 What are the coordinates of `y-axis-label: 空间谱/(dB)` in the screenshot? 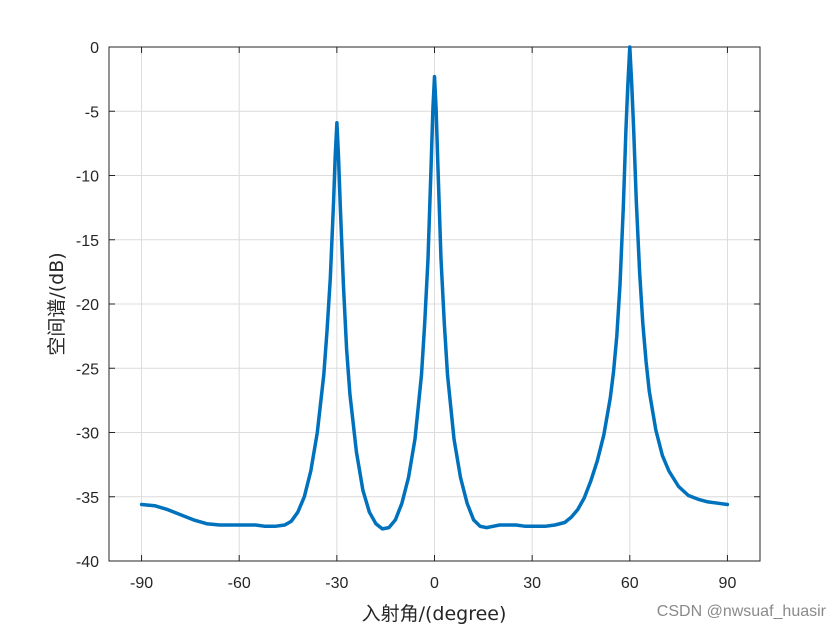 It's located at (57, 303).